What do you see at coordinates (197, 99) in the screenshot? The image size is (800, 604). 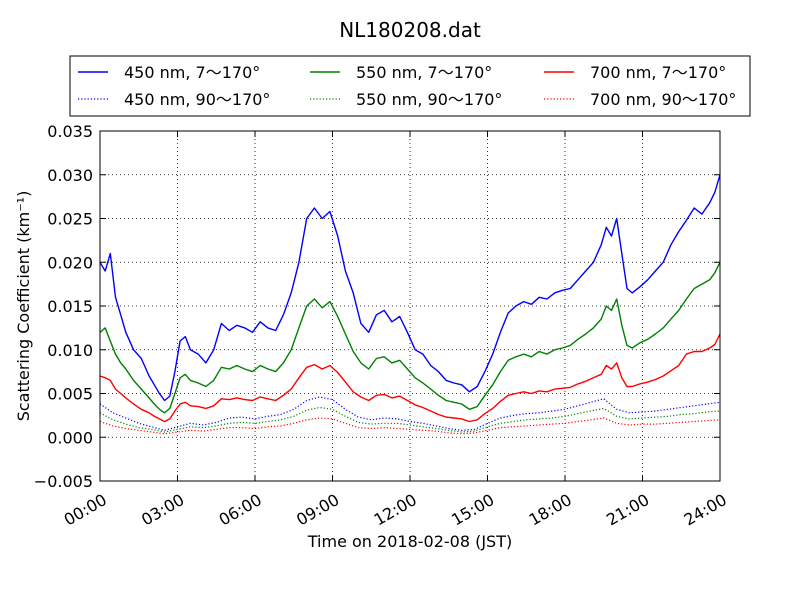 I see `legend-label: 450 nm, 90～170°` at bounding box center [197, 99].